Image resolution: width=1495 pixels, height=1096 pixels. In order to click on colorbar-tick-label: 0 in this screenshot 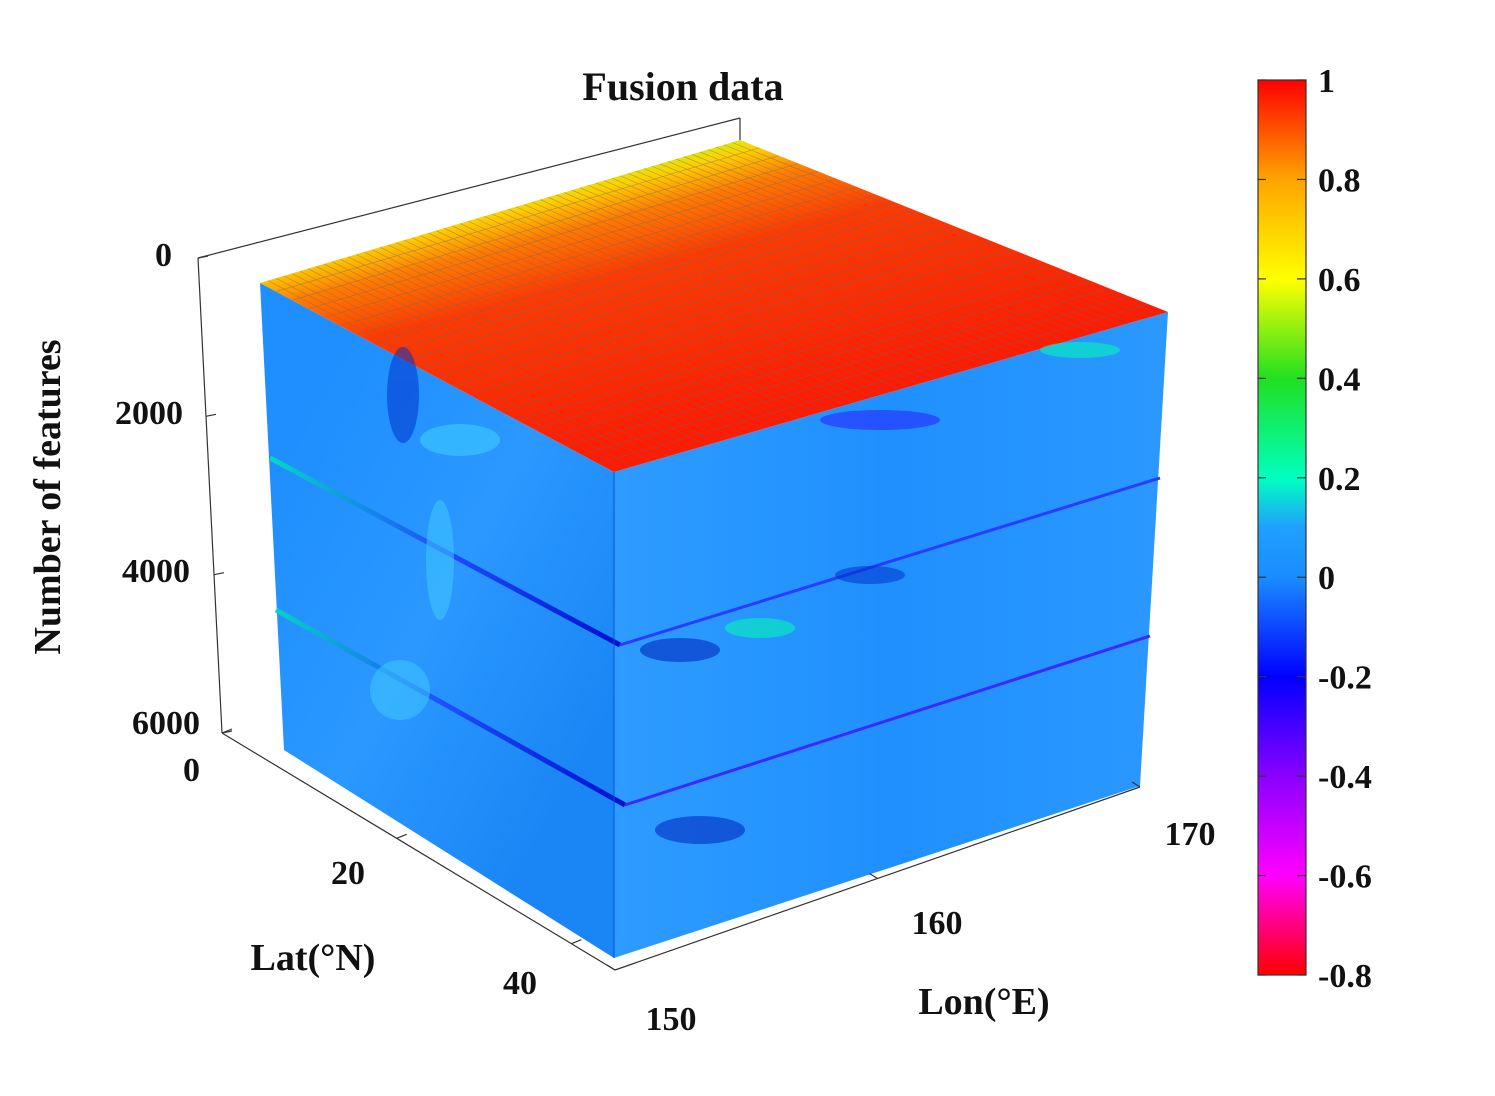, I will do `click(1326, 578)`.